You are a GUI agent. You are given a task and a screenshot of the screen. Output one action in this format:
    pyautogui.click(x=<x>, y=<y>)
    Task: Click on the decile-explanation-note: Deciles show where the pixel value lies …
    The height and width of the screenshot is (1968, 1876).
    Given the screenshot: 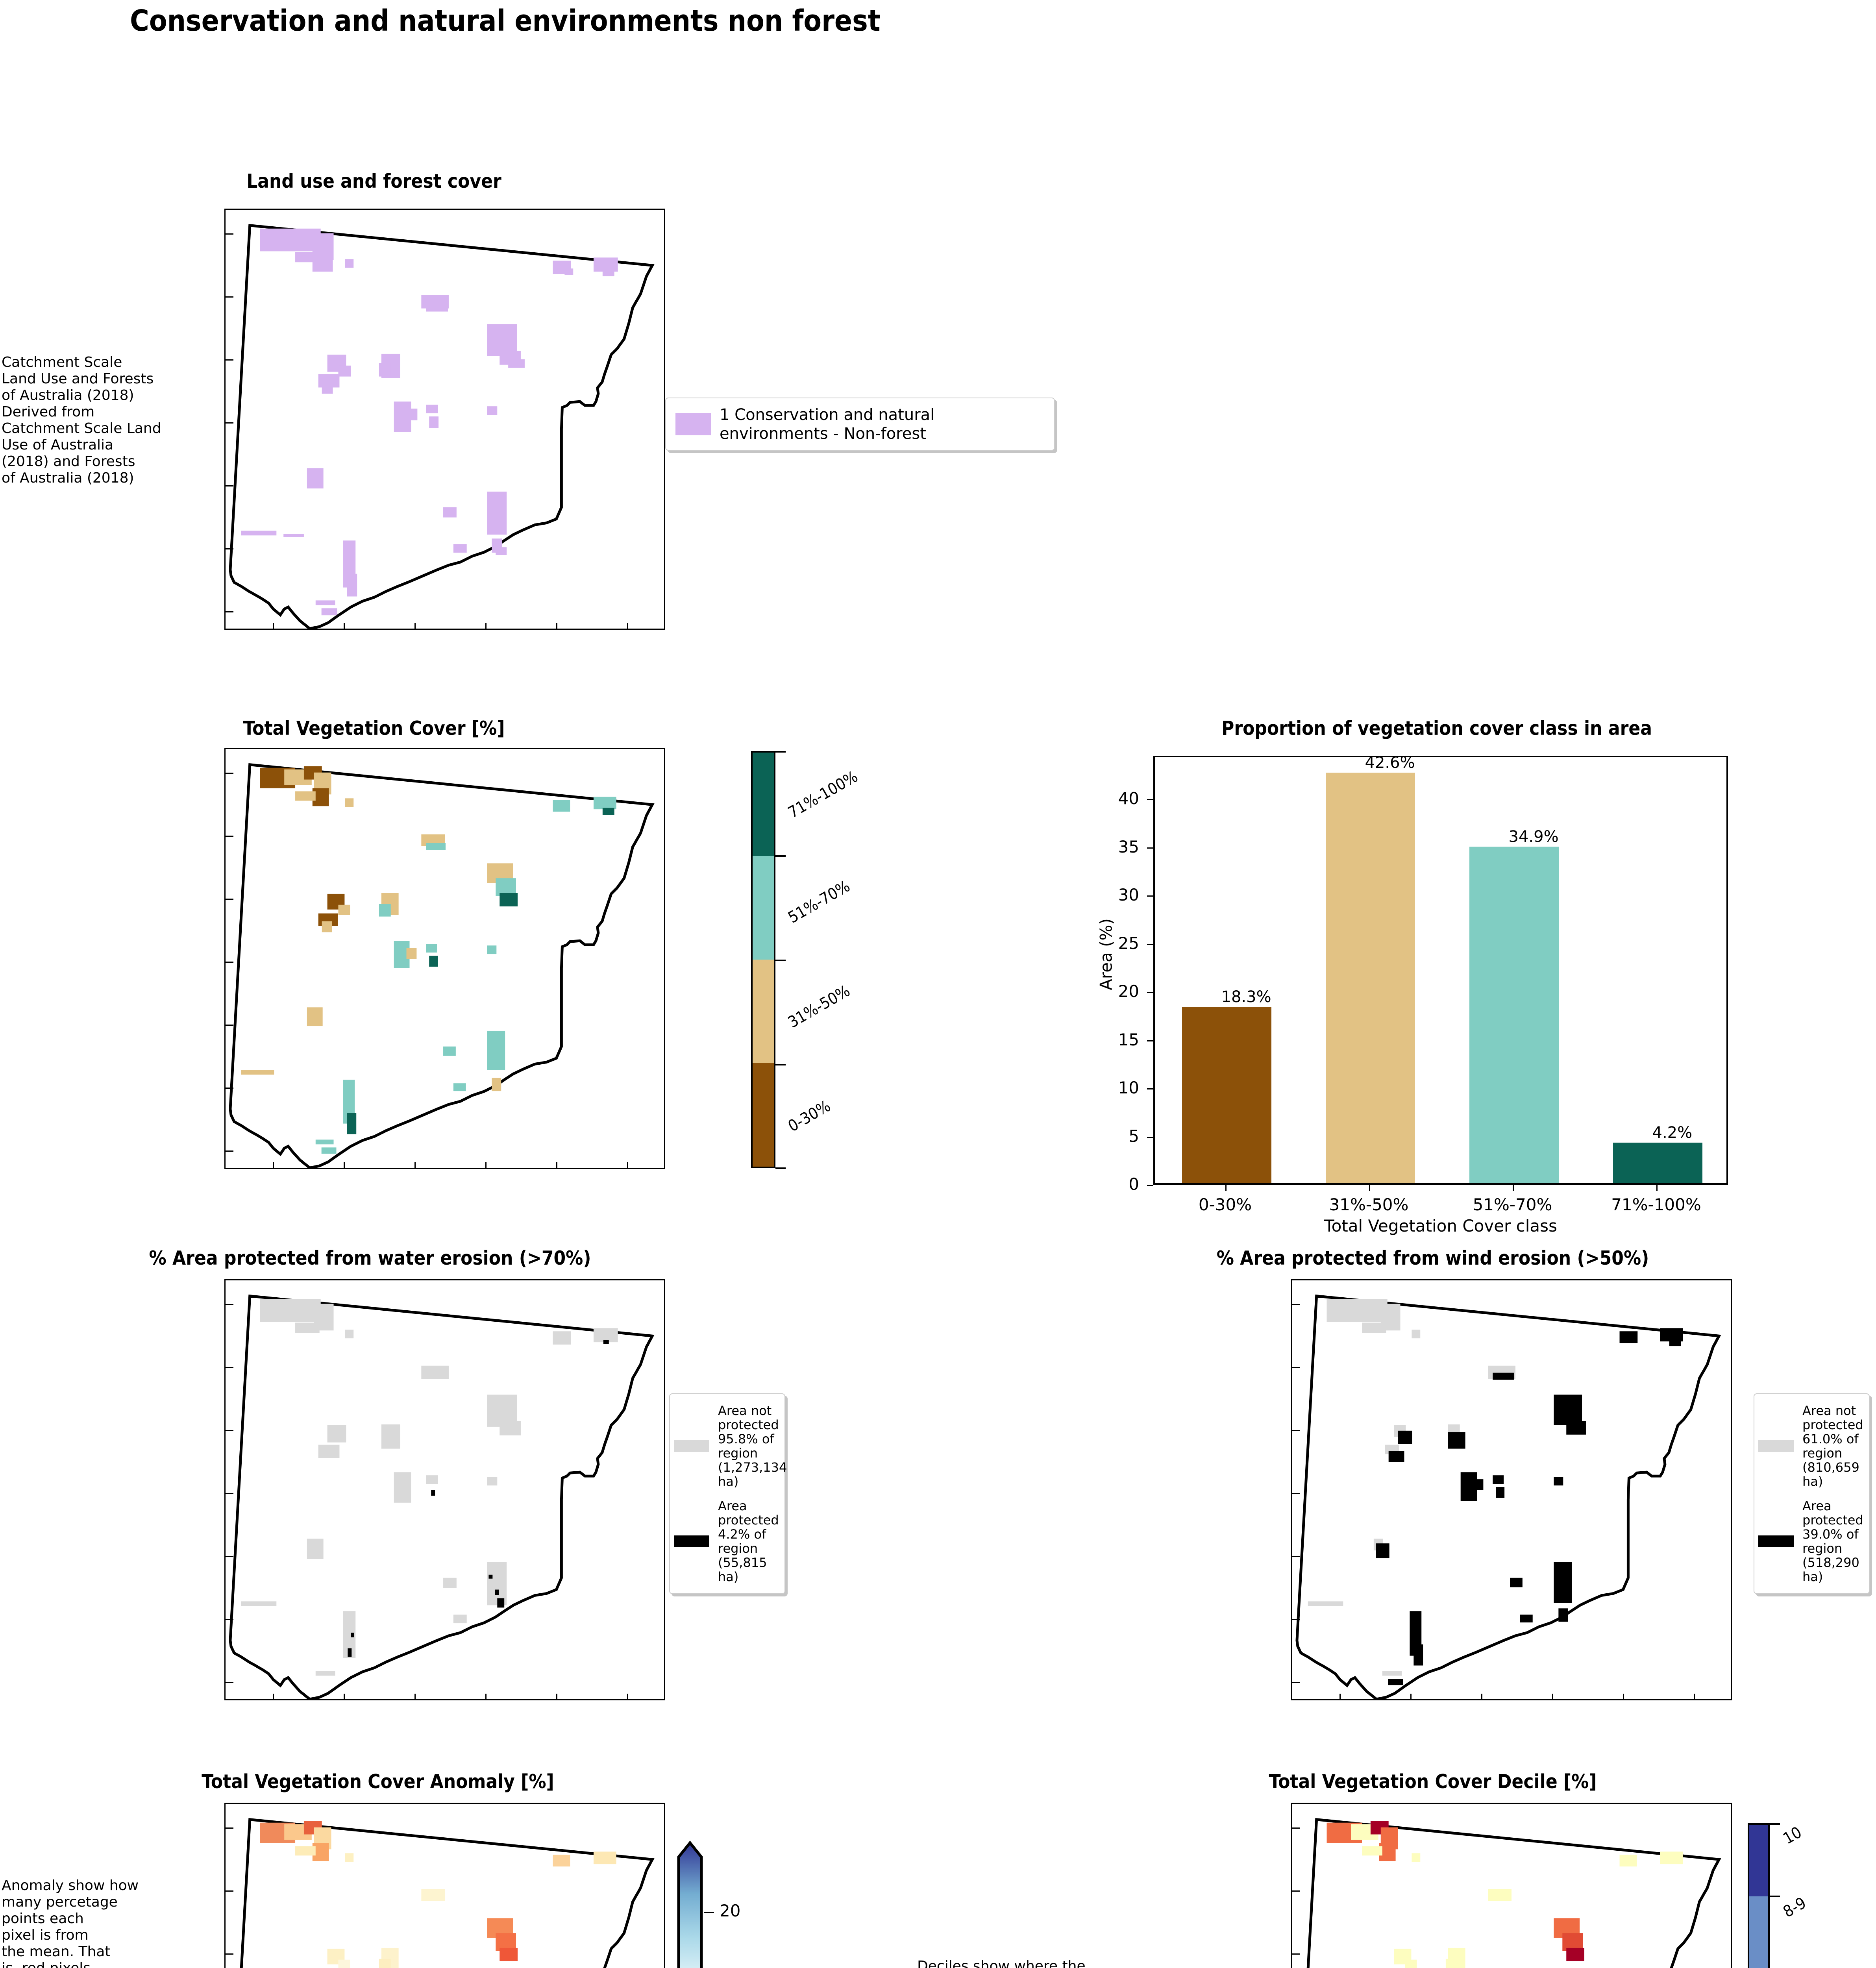 What is the action you would take?
    pyautogui.click(x=1001, y=1963)
    